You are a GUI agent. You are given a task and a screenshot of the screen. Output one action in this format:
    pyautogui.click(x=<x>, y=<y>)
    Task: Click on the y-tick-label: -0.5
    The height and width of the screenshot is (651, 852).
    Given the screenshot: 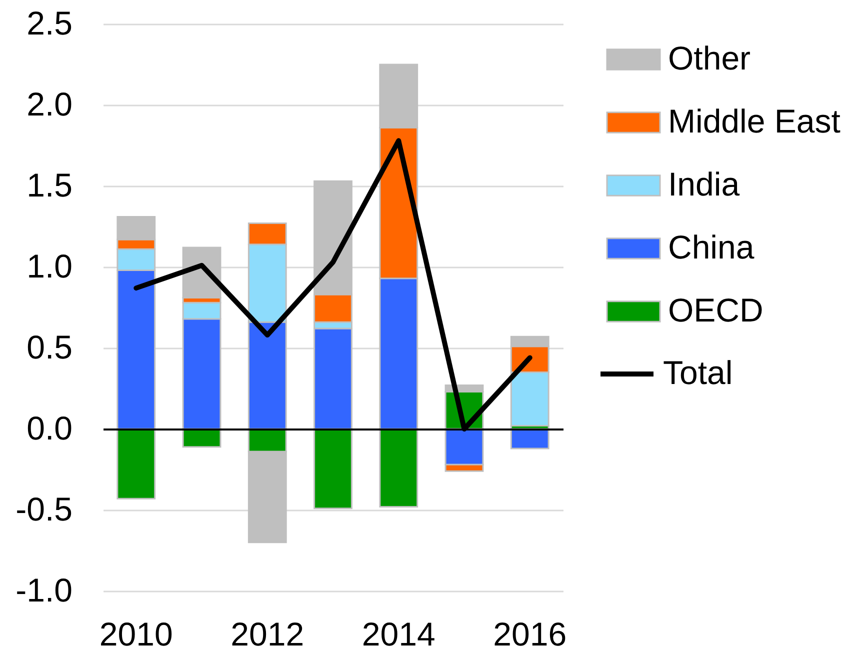 What is the action you would take?
    pyautogui.click(x=44, y=509)
    